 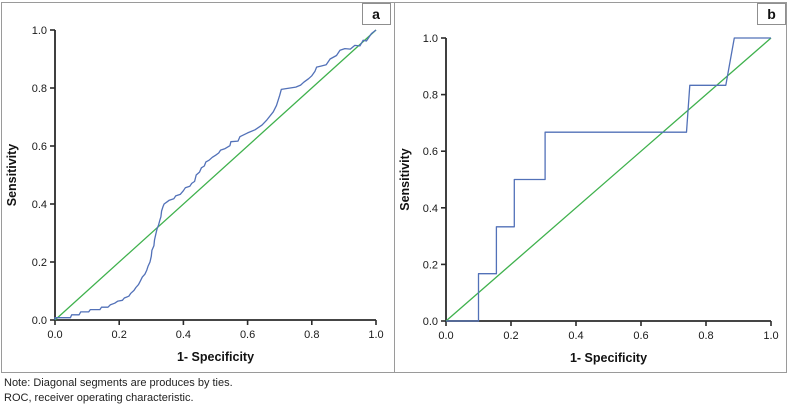 What do you see at coordinates (376, 14) in the screenshot?
I see `panel-label-a: a` at bounding box center [376, 14].